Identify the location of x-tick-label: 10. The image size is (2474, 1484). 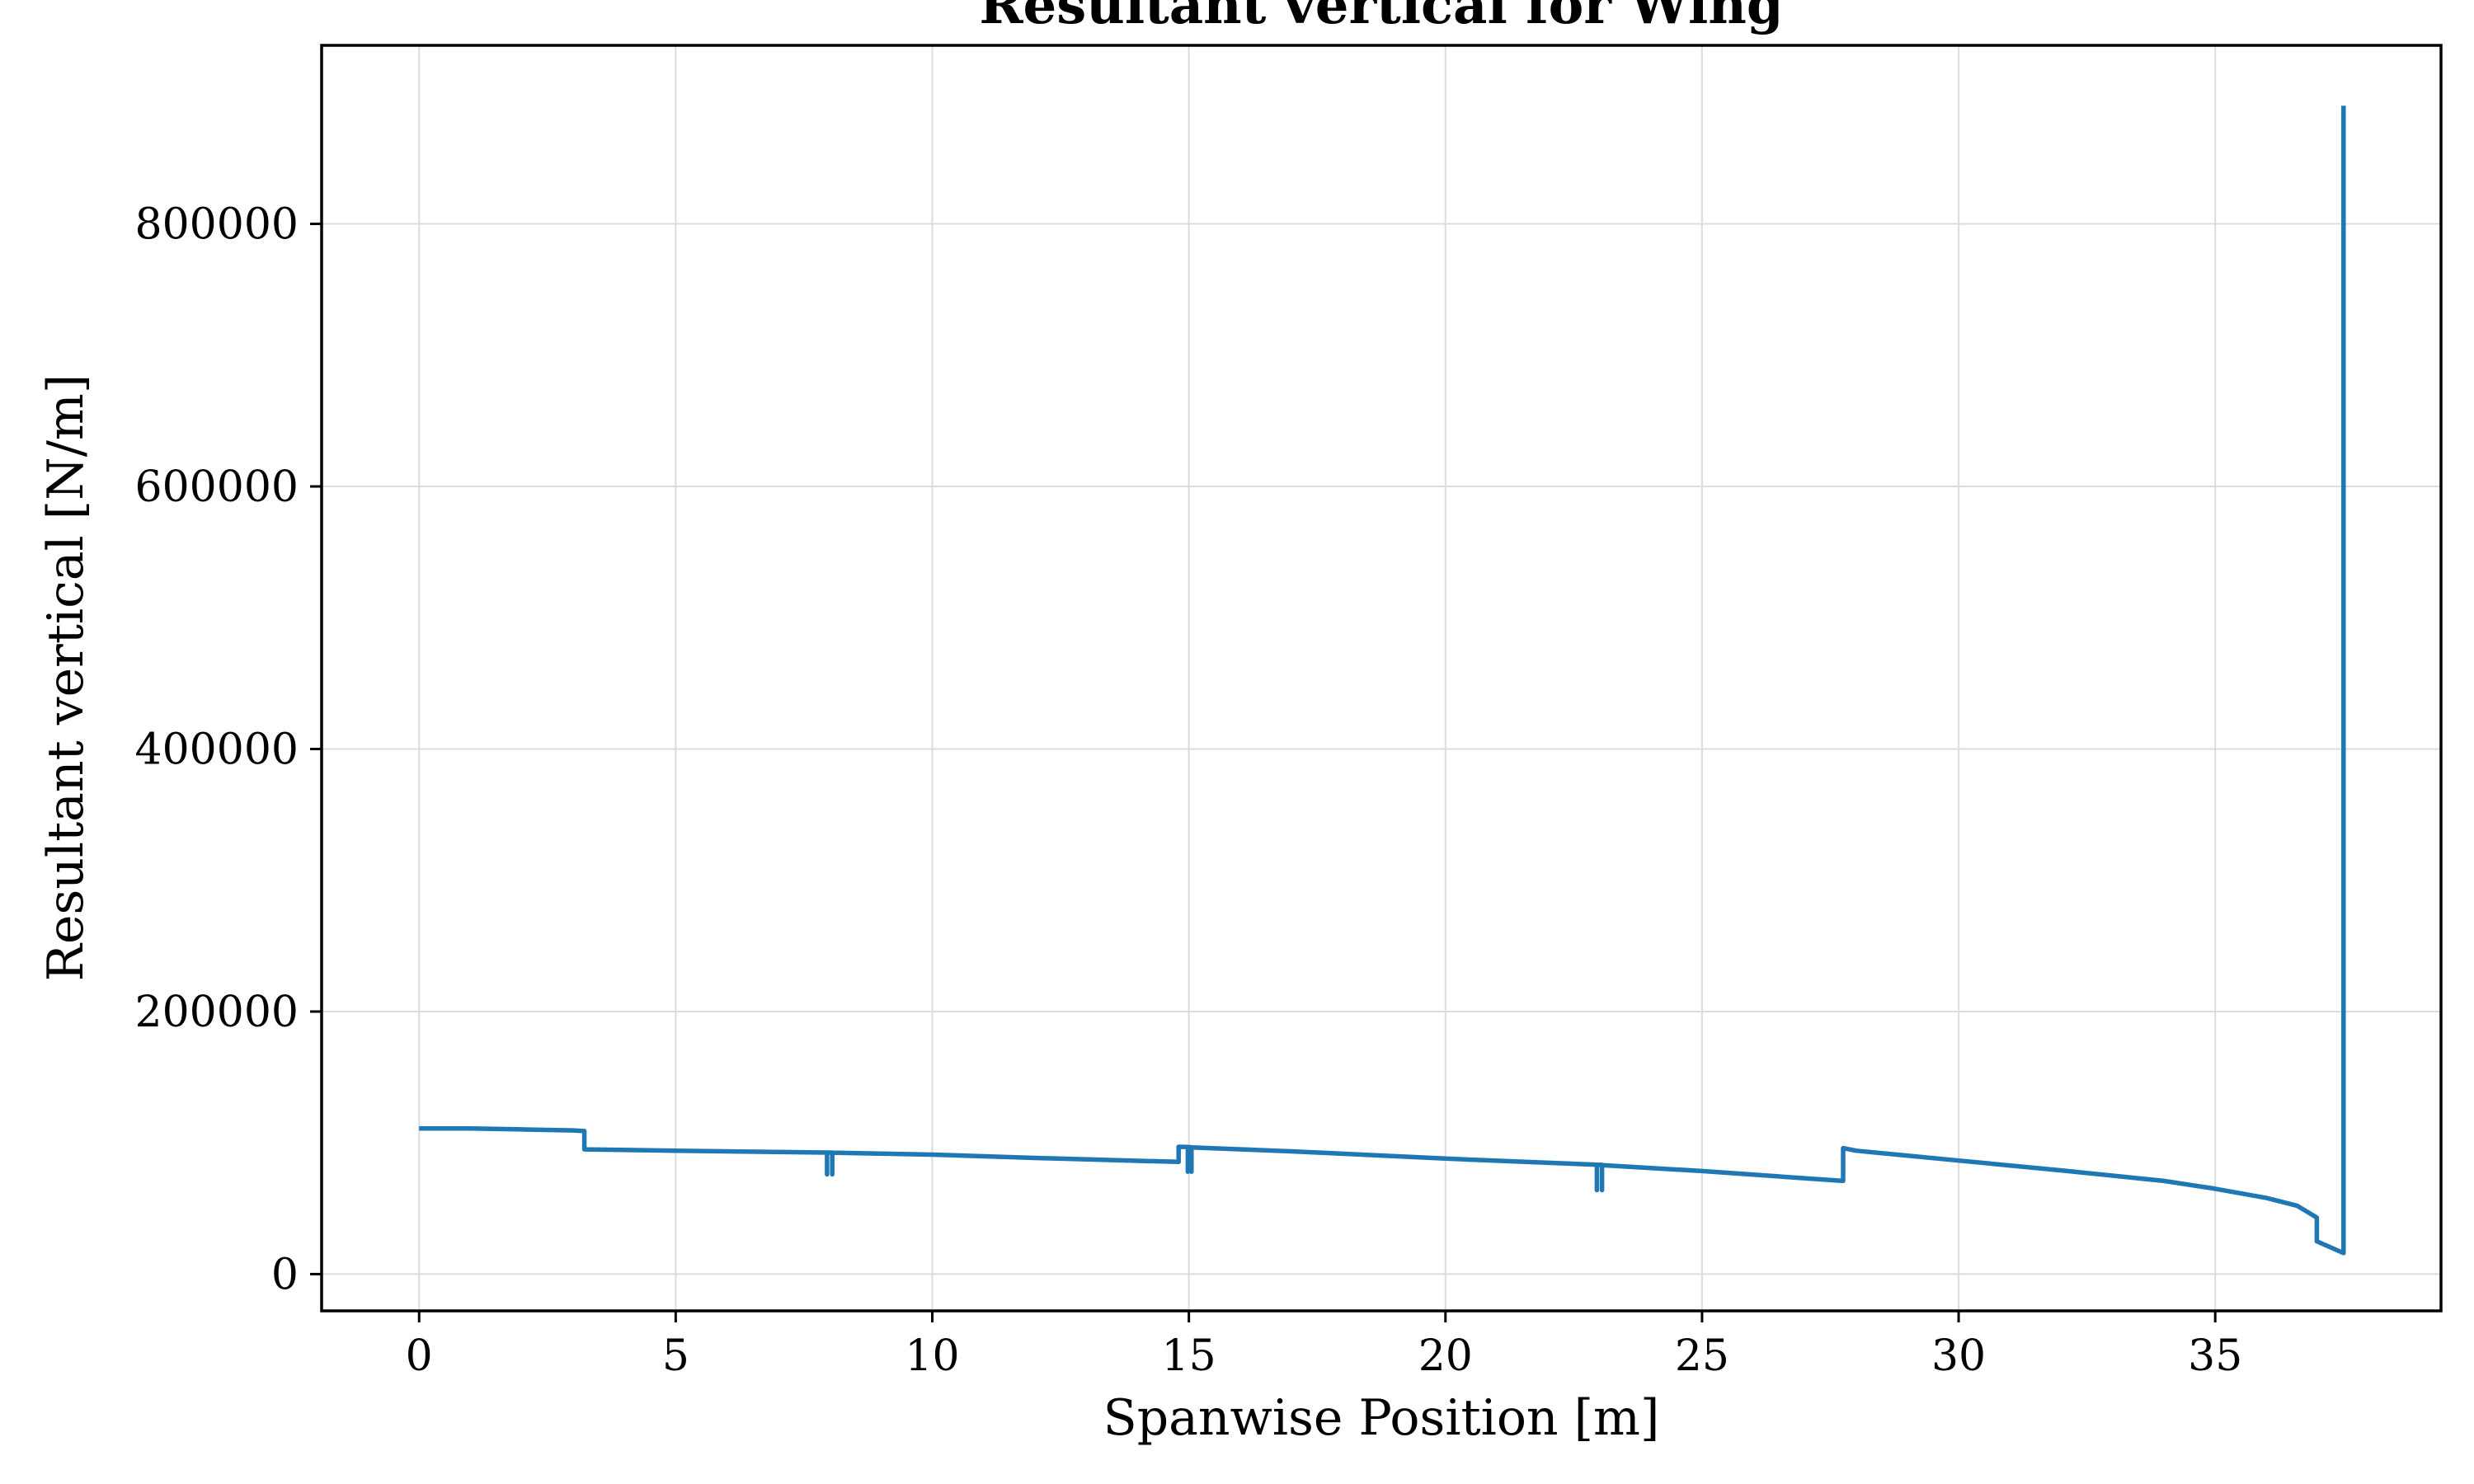
(932, 1356).